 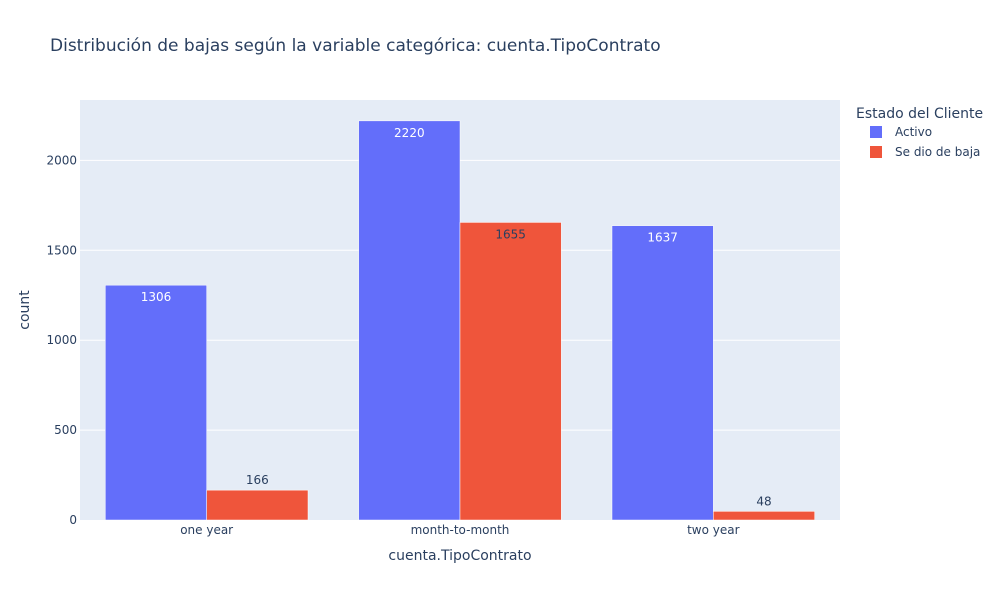 I want to click on x-tick-label: two year, so click(x=713, y=530).